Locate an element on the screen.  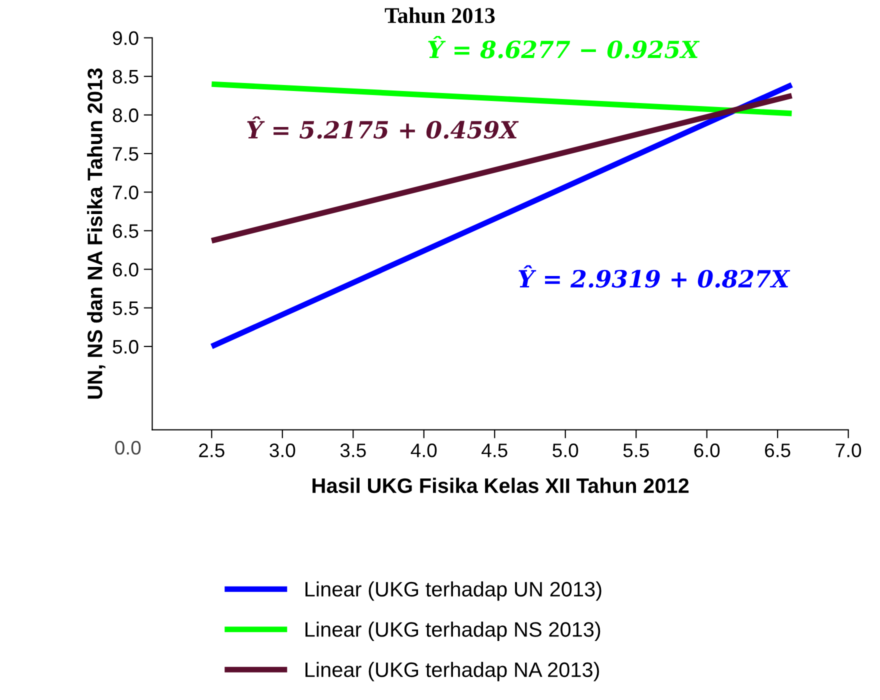
annotation: Ŷ = 2.9319 + 0.827X is located at coordinates (654, 276).